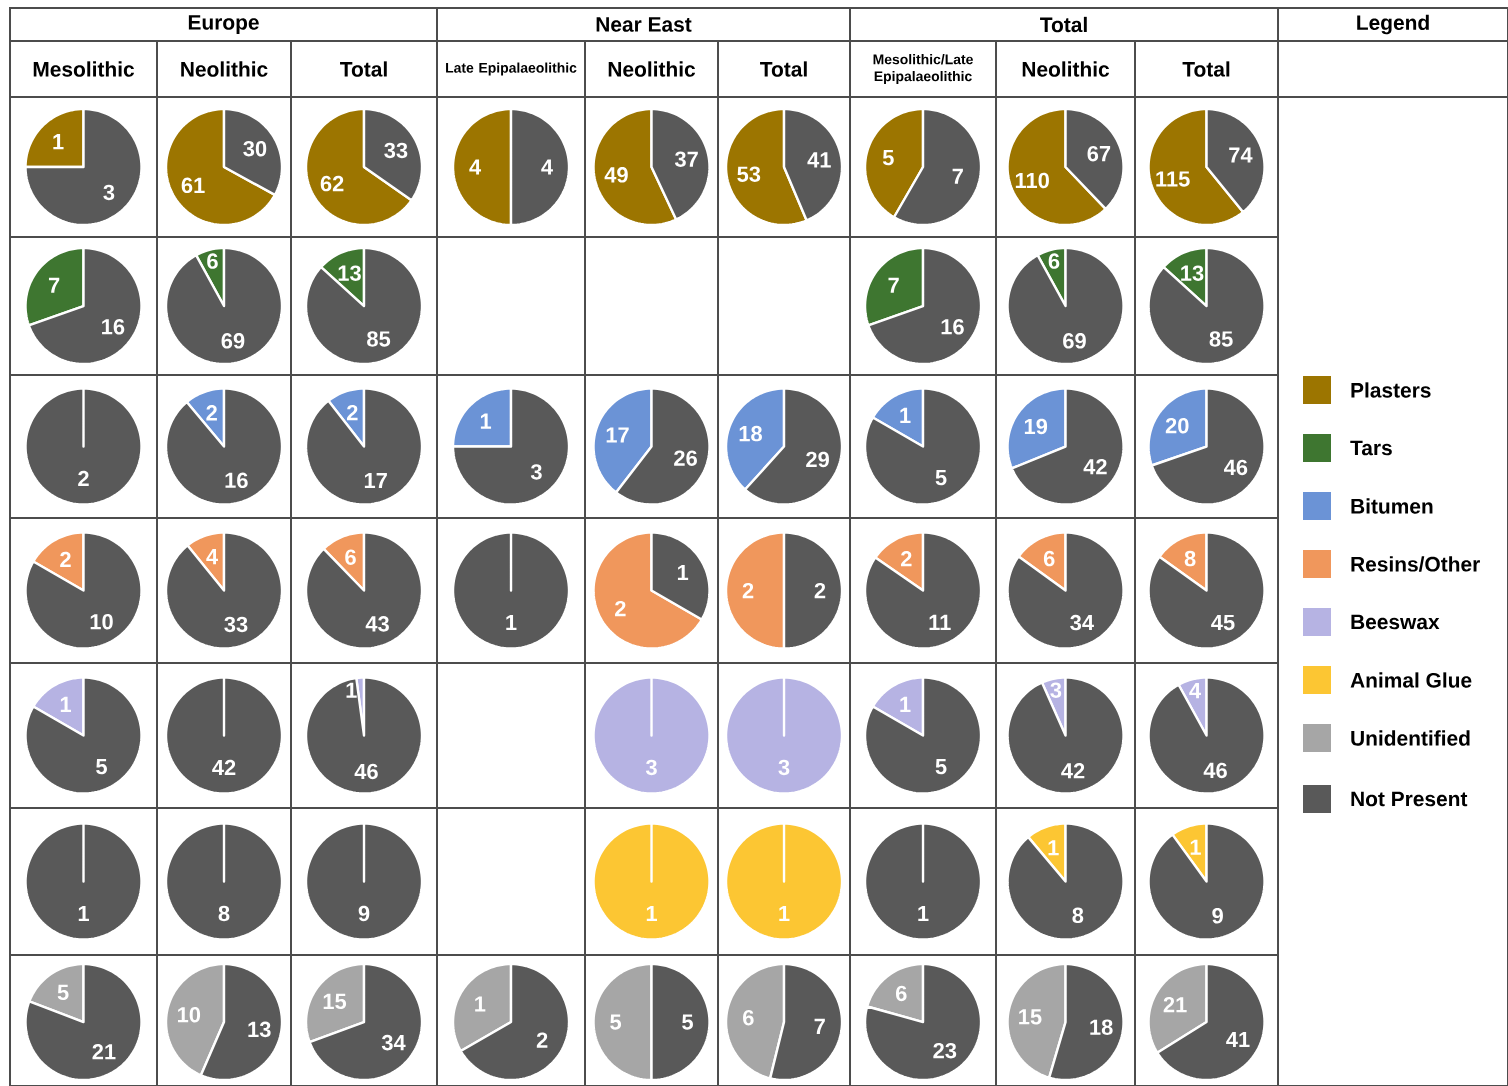  What do you see at coordinates (749, 174) in the screenshot?
I see `data-label: 53` at bounding box center [749, 174].